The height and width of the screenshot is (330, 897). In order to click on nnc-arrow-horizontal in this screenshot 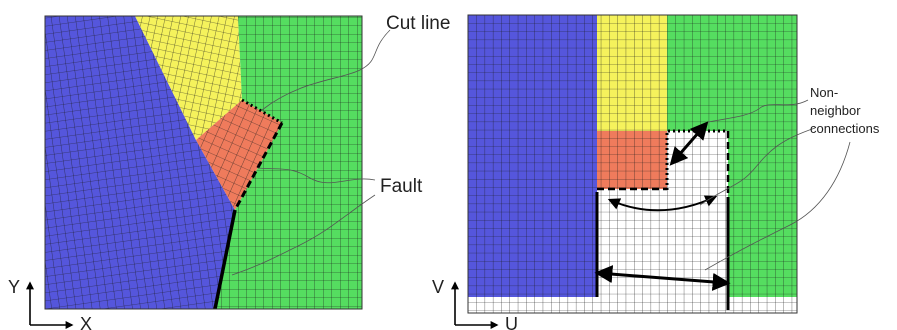, I will do `click(662, 278)`.